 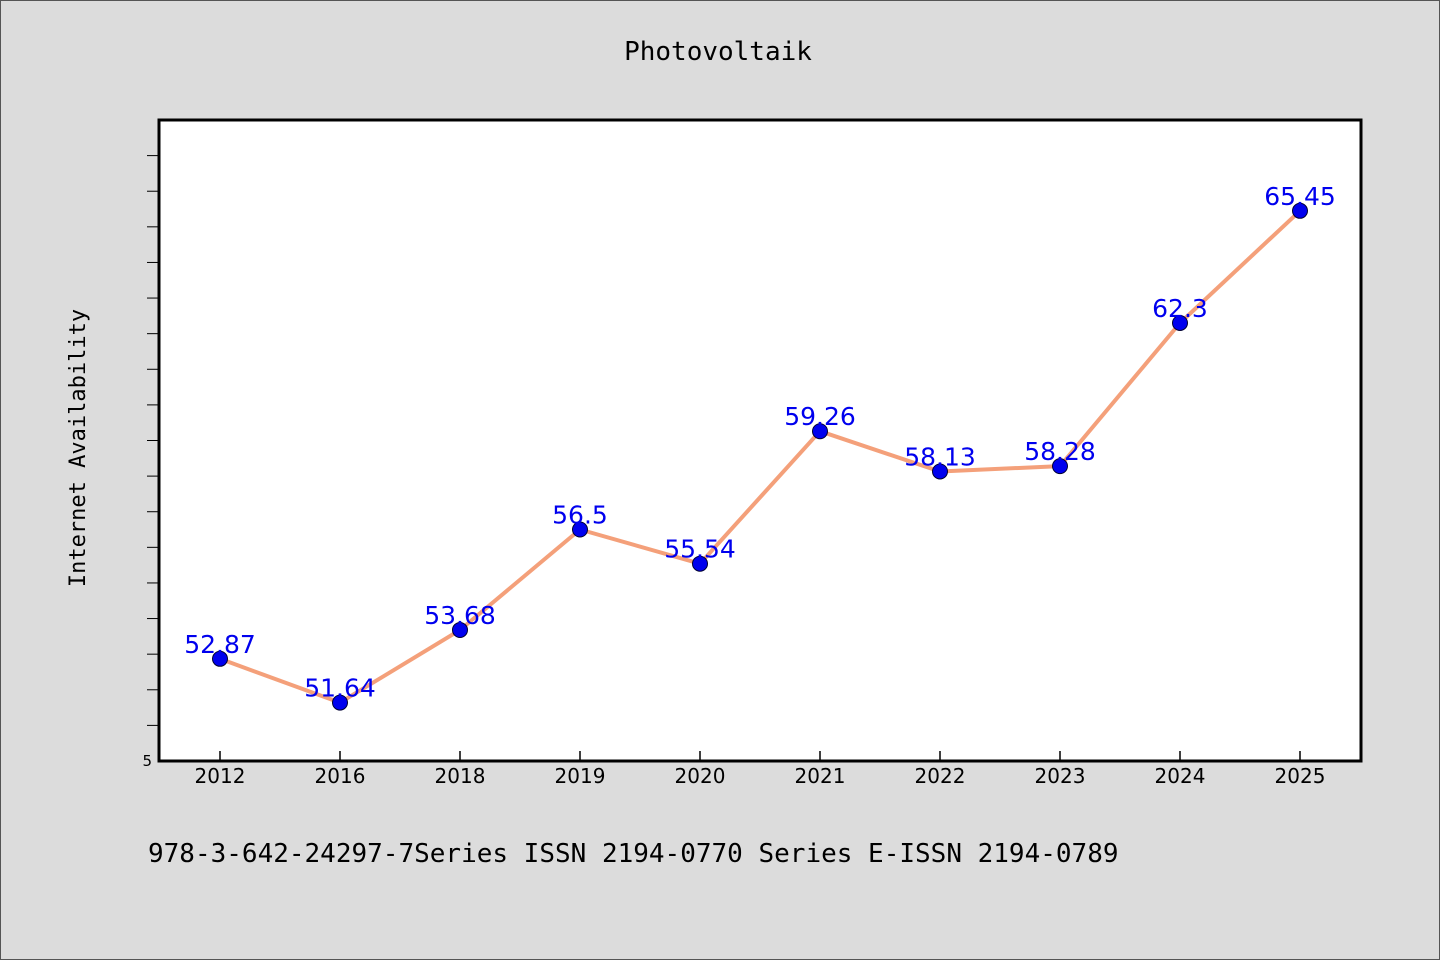 What do you see at coordinates (700, 549) in the screenshot?
I see `data-label: 55.54` at bounding box center [700, 549].